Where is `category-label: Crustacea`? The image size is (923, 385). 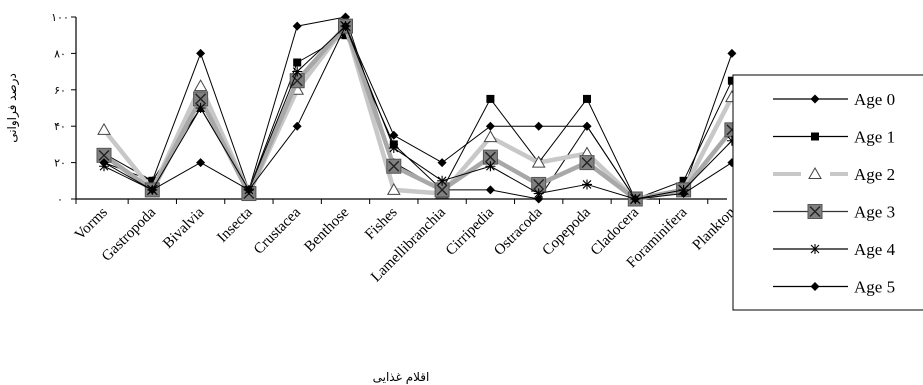
category-label: Crustacea is located at coordinates (277, 230).